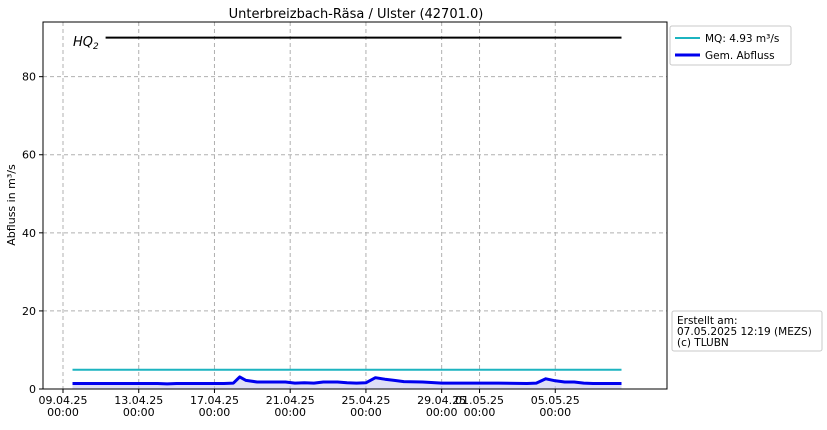 The height and width of the screenshot is (430, 827). Describe the element at coordinates (707, 321) in the screenshot. I see `info-created-label: Erstellt am:` at that location.